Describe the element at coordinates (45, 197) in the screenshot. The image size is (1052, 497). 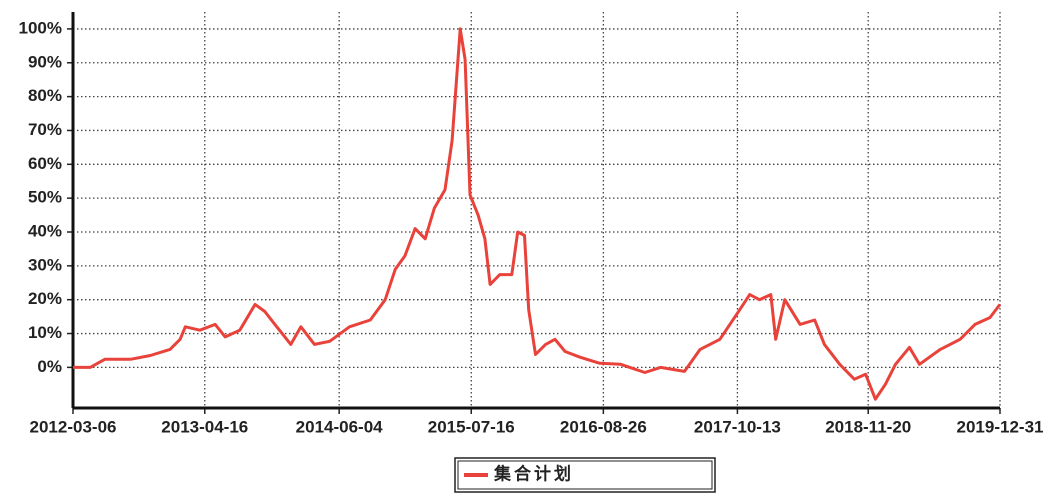
I see `y-tick-label: 50%` at that location.